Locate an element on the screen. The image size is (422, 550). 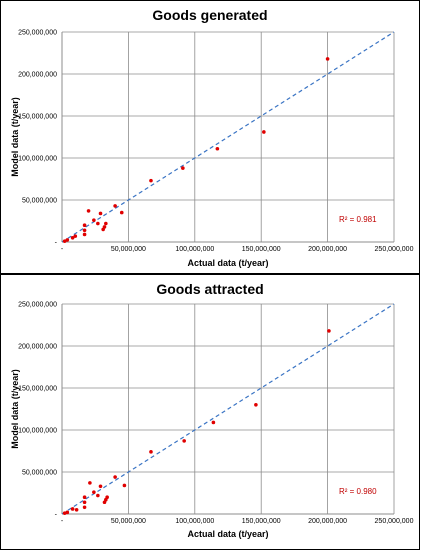
chart-title: Goods attracted is located at coordinates (209, 289).